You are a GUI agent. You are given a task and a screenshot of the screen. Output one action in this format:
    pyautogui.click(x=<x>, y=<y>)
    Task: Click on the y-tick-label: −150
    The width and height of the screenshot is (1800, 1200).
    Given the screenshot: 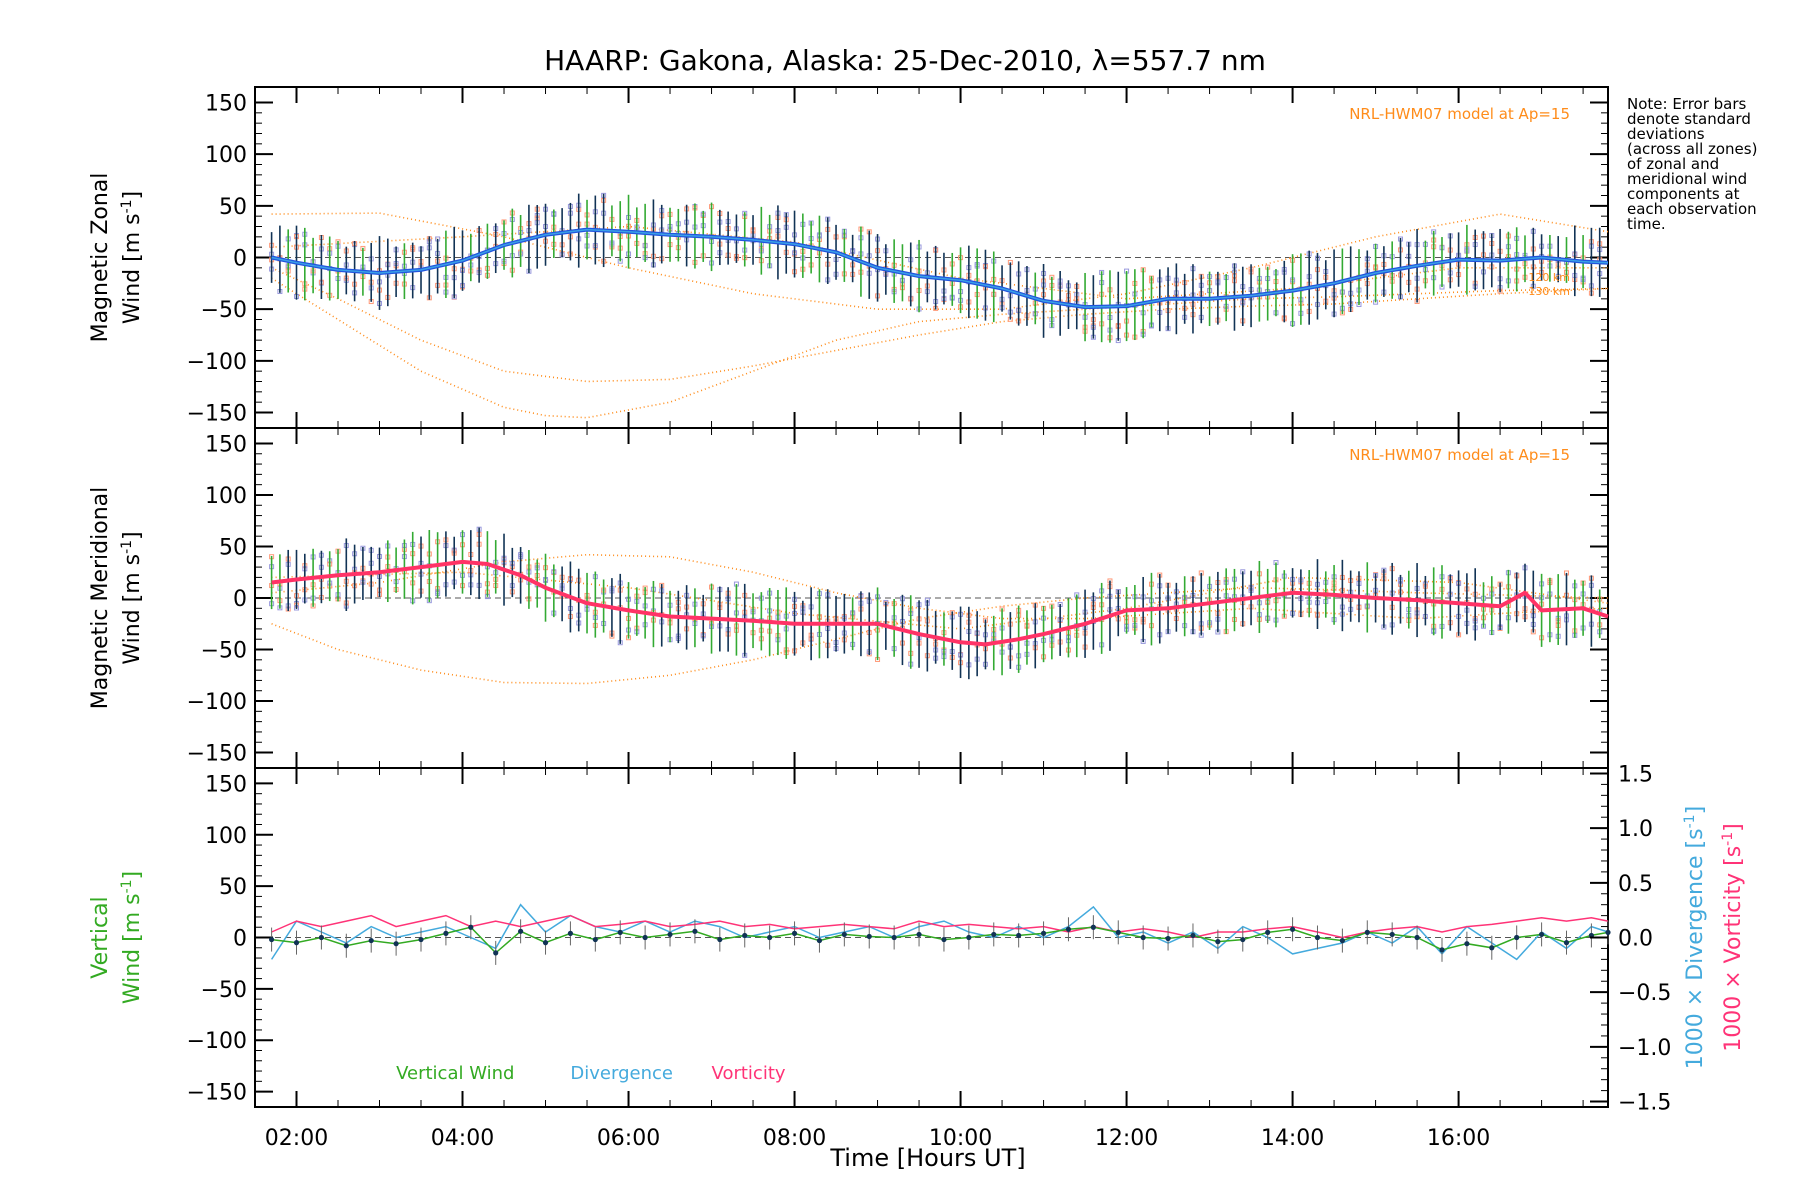 What is the action you would take?
    pyautogui.click(x=217, y=1093)
    